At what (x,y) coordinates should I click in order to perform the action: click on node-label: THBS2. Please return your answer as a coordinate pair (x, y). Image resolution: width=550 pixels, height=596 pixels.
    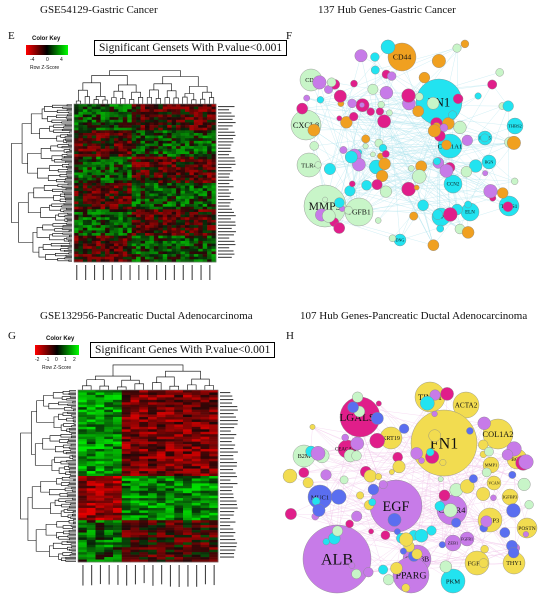
    Looking at the image, I should click on (514, 126).